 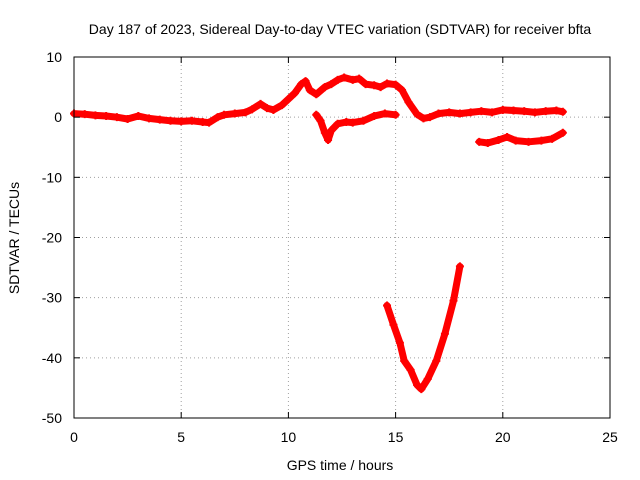 I want to click on series-main, so click(x=318, y=100).